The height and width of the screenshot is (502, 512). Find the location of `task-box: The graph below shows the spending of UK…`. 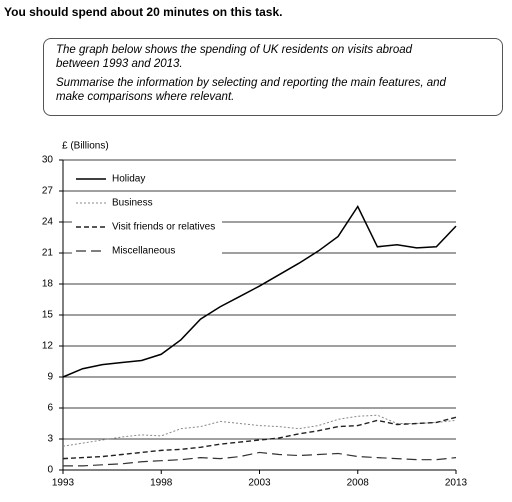

task-box: The graph below shows the spending of UK… is located at coordinates (273, 77).